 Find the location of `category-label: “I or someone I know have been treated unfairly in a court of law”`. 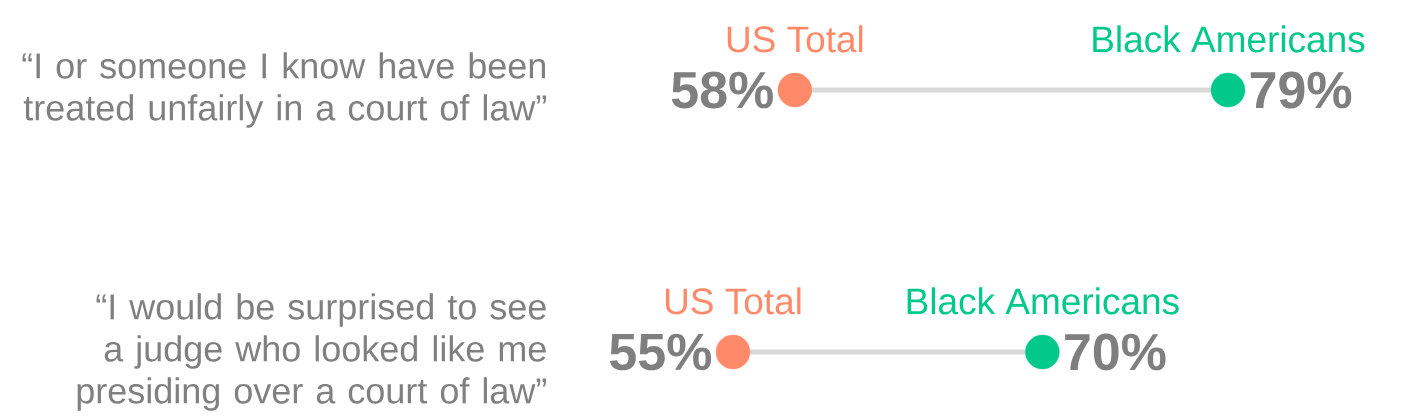

category-label: “I or someone I know have been treated unfairly in a court of law” is located at coordinates (284, 90).